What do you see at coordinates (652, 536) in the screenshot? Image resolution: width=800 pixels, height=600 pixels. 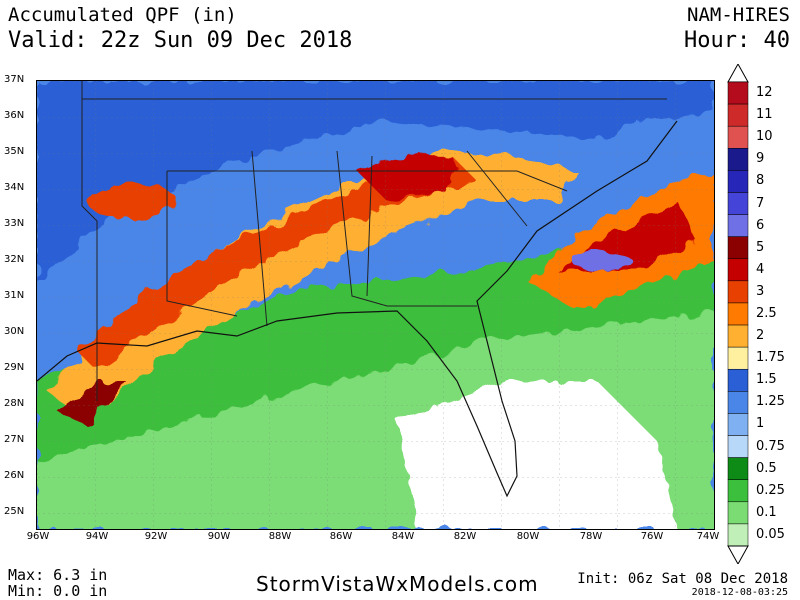 I see `lon-label: 76W` at bounding box center [652, 536].